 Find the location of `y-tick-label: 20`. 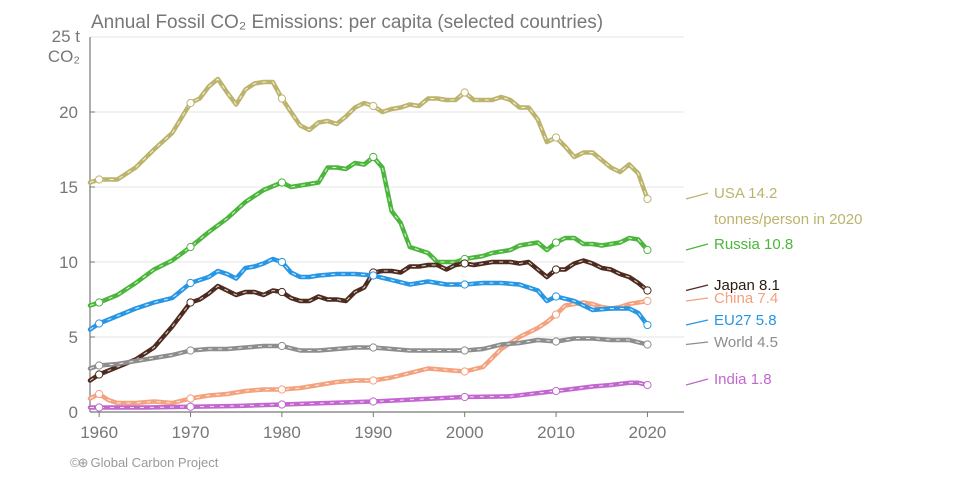

y-tick-label: 20 is located at coordinates (68, 112).